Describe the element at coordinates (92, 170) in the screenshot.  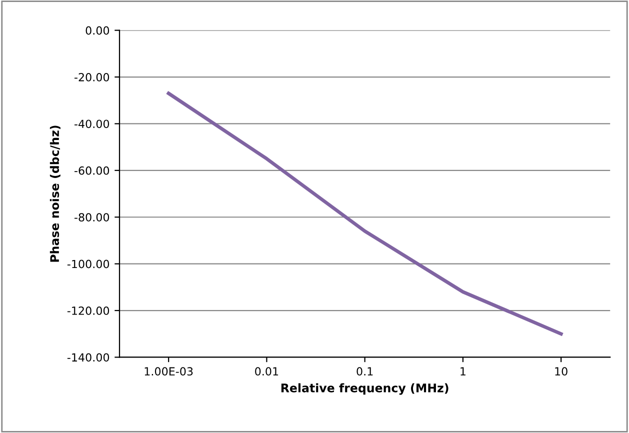
I see `y-tick-label: -60.00` at that location.